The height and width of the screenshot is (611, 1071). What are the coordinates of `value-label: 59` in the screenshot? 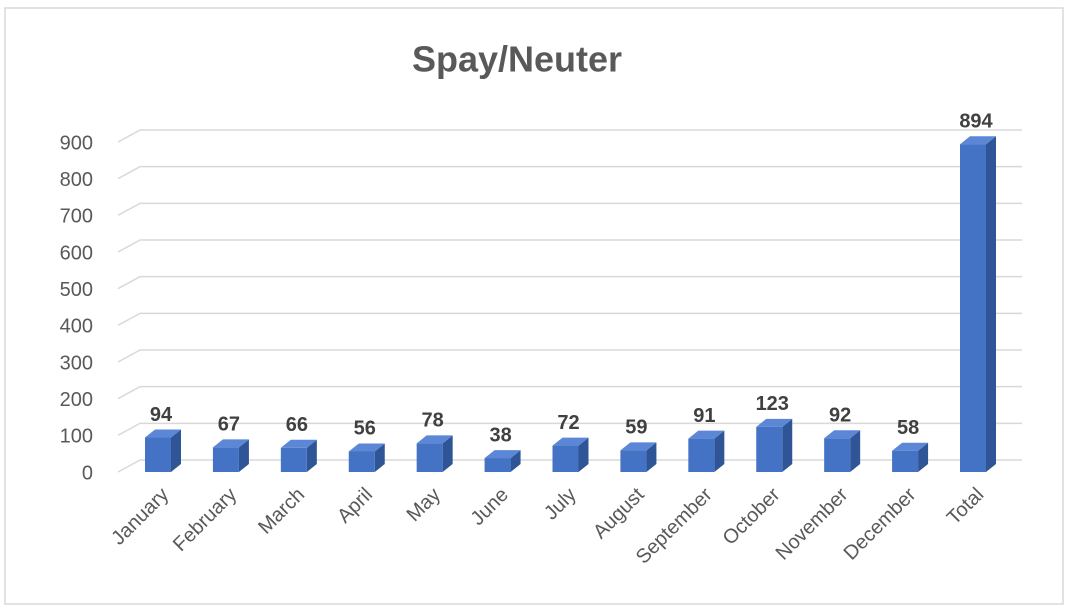 It's located at (636, 428).